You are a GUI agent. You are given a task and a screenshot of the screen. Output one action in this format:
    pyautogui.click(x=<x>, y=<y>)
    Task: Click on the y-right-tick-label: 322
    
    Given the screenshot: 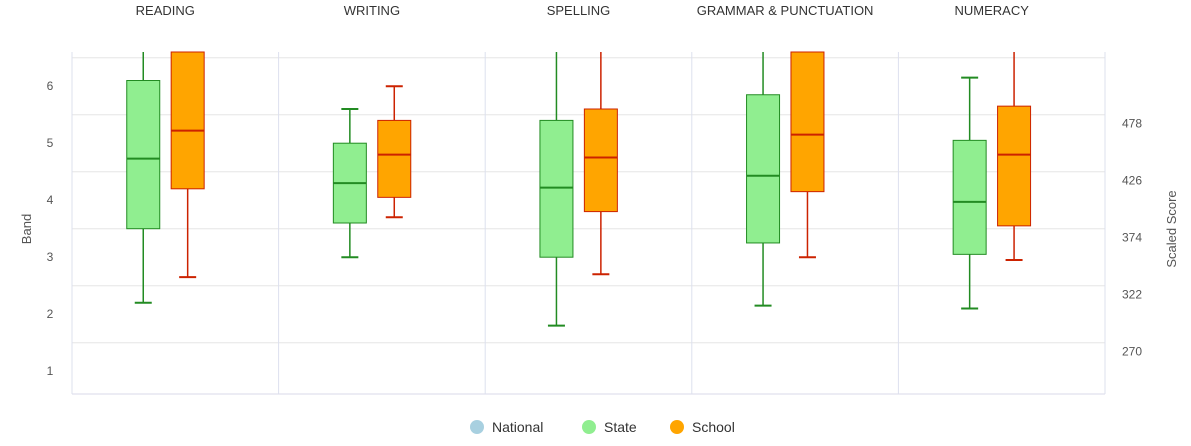 What is the action you would take?
    pyautogui.click(x=1132, y=294)
    